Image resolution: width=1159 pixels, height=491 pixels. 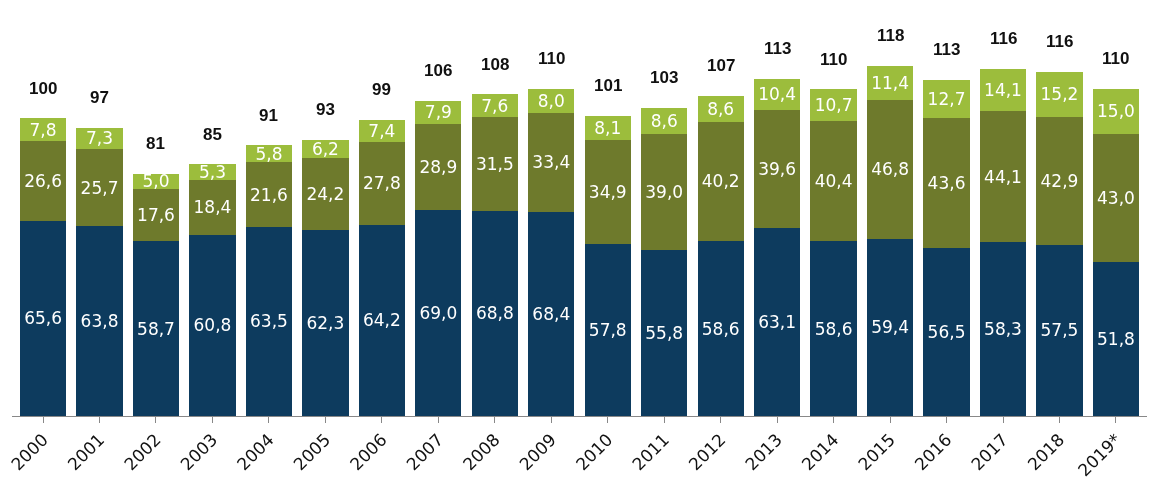 I want to click on data-label: 5,3, so click(x=212, y=172).